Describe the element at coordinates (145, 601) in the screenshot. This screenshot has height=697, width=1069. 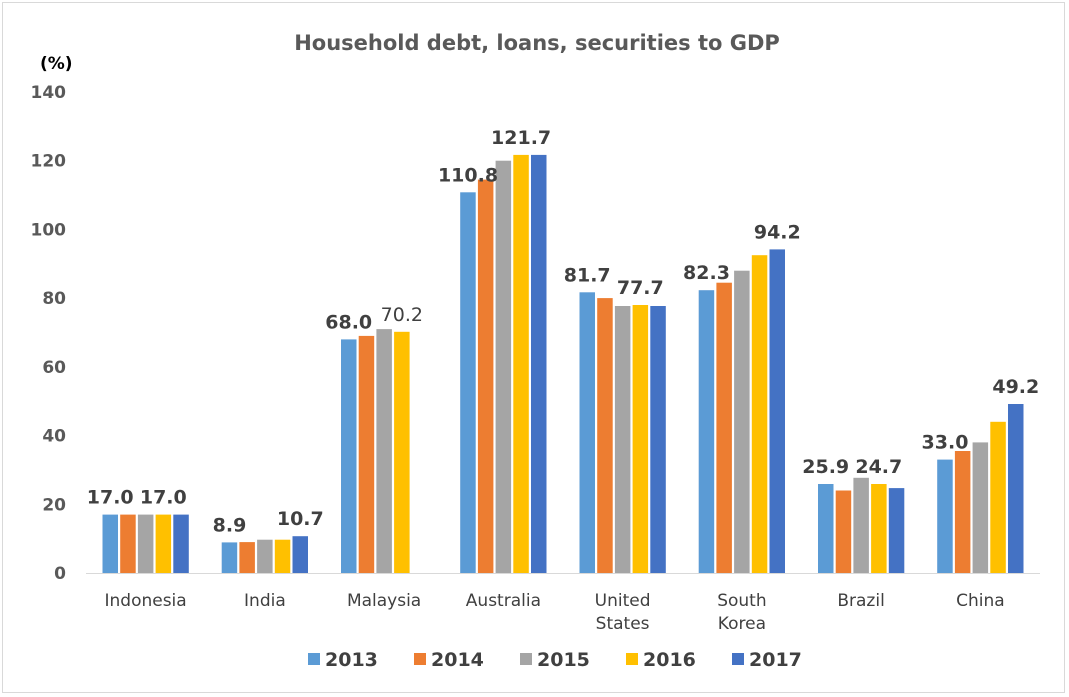
I see `x-tick-label: Indonesia` at that location.